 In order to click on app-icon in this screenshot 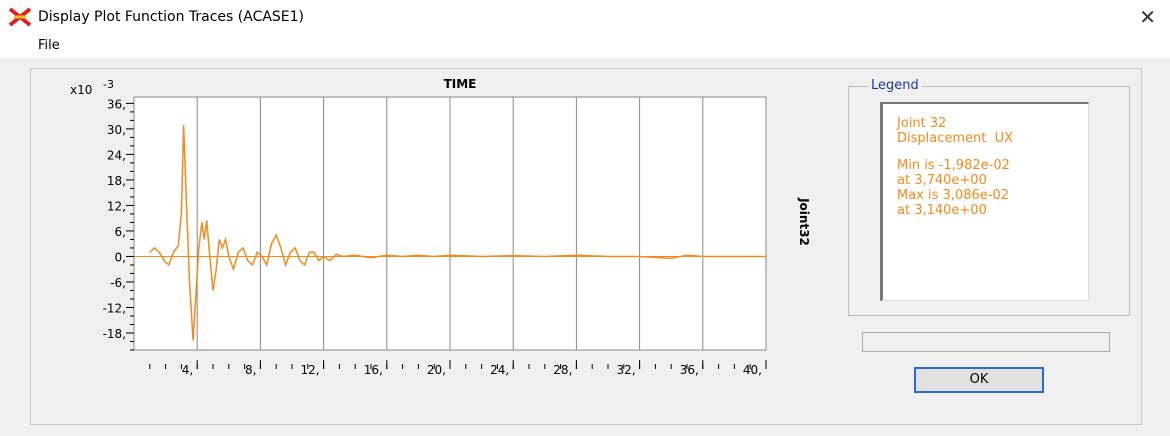, I will do `click(20, 17)`.